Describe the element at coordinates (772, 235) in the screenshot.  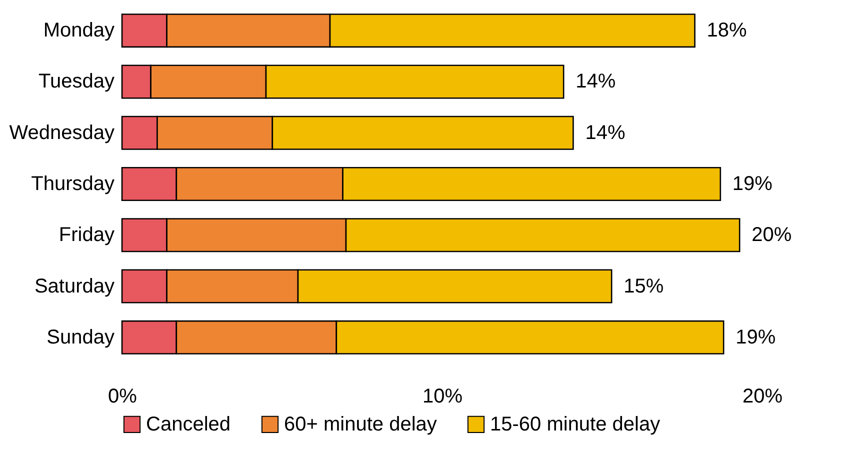
I see `total-label: 20%` at that location.